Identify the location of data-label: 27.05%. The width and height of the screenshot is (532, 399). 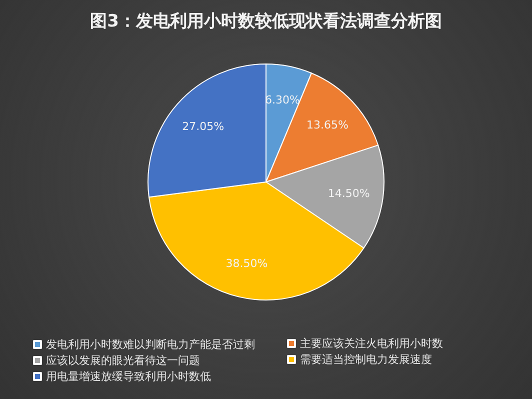
(203, 127).